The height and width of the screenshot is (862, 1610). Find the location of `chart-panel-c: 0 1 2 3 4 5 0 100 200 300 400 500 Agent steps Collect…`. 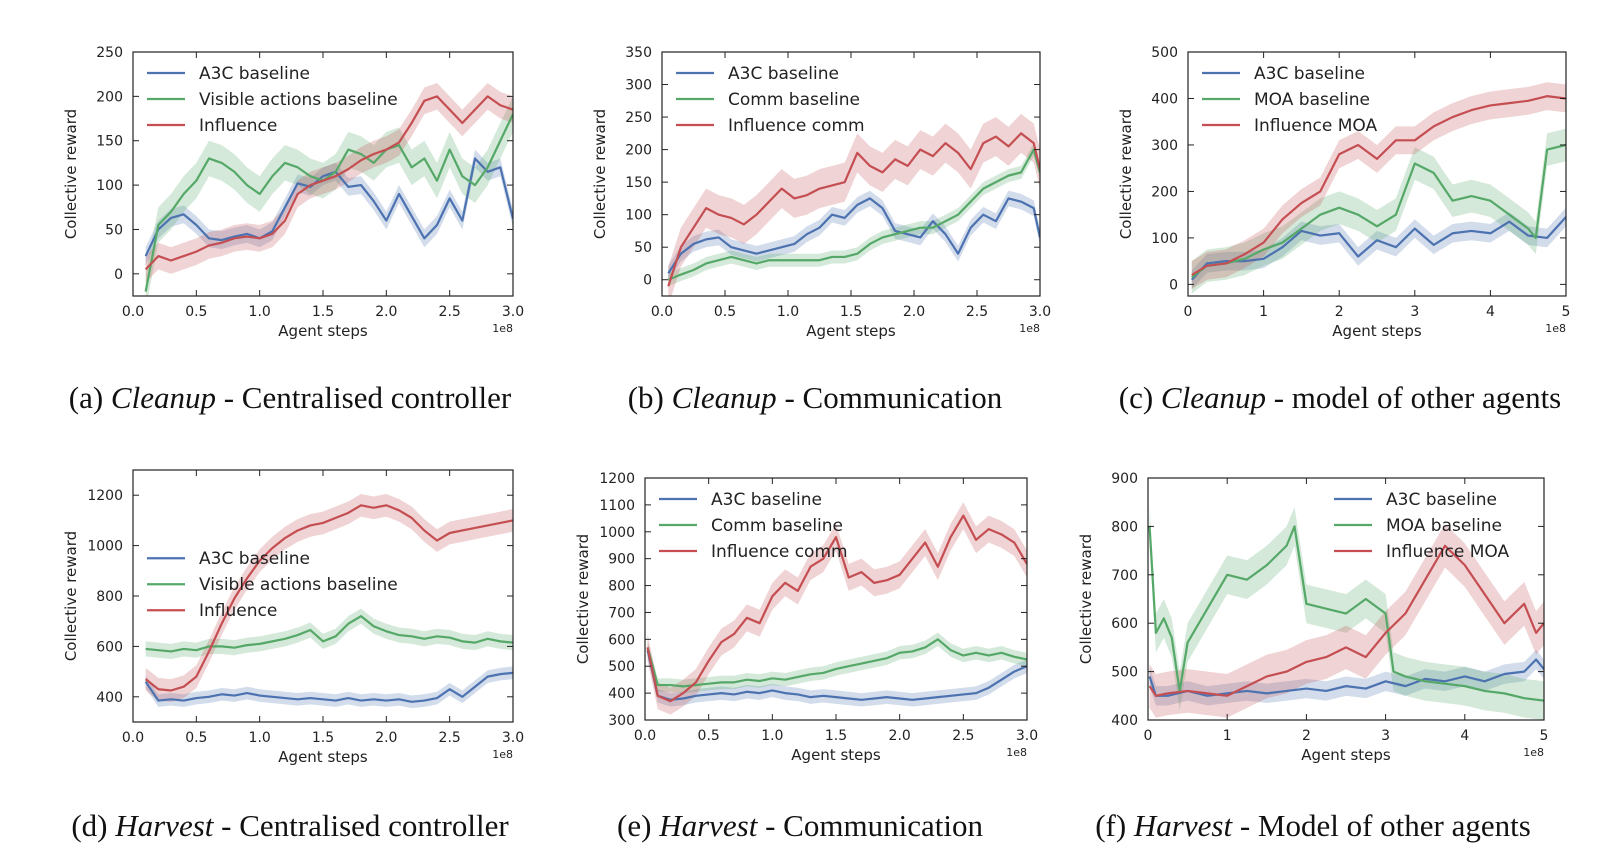

chart-panel-c: 0 1 2 3 4 5 0 100 200 300 400 500 Agent steps Collect… is located at coordinates (1343, 230).